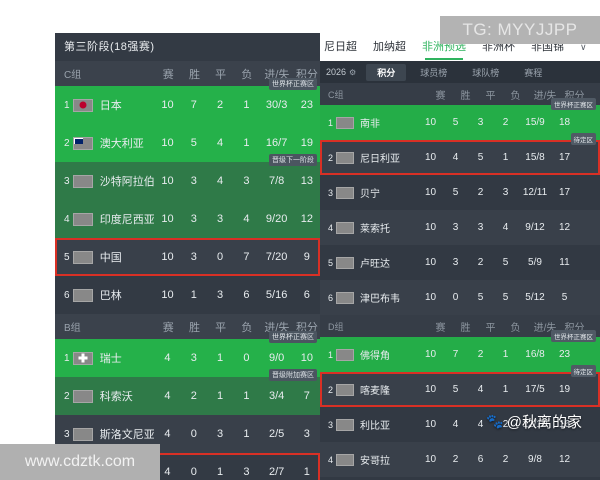  Describe the element at coordinates (380, 299) in the screenshot. I see `team-name: 津巴布韦` at that location.